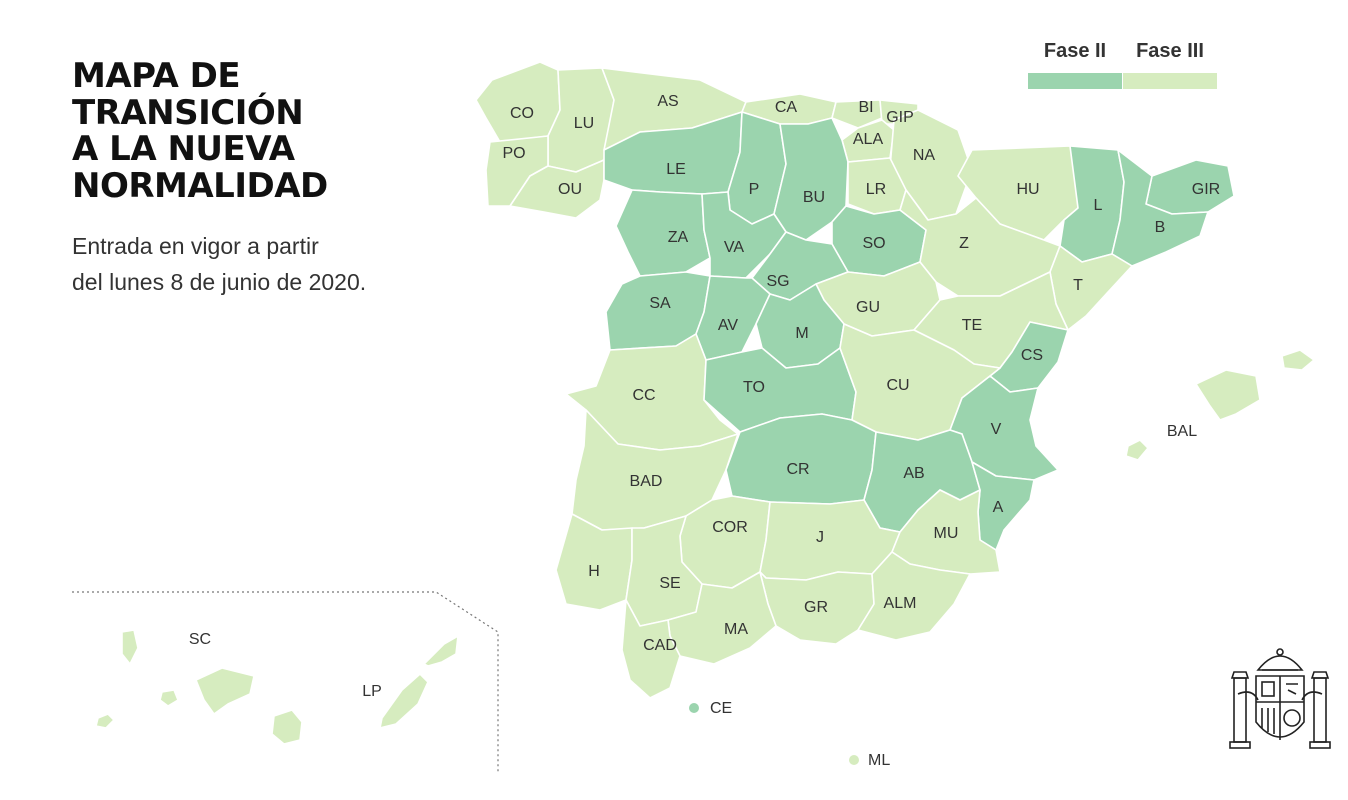  What do you see at coordinates (1280, 698) in the screenshot?
I see `spain-coat-of-arms-icon` at bounding box center [1280, 698].